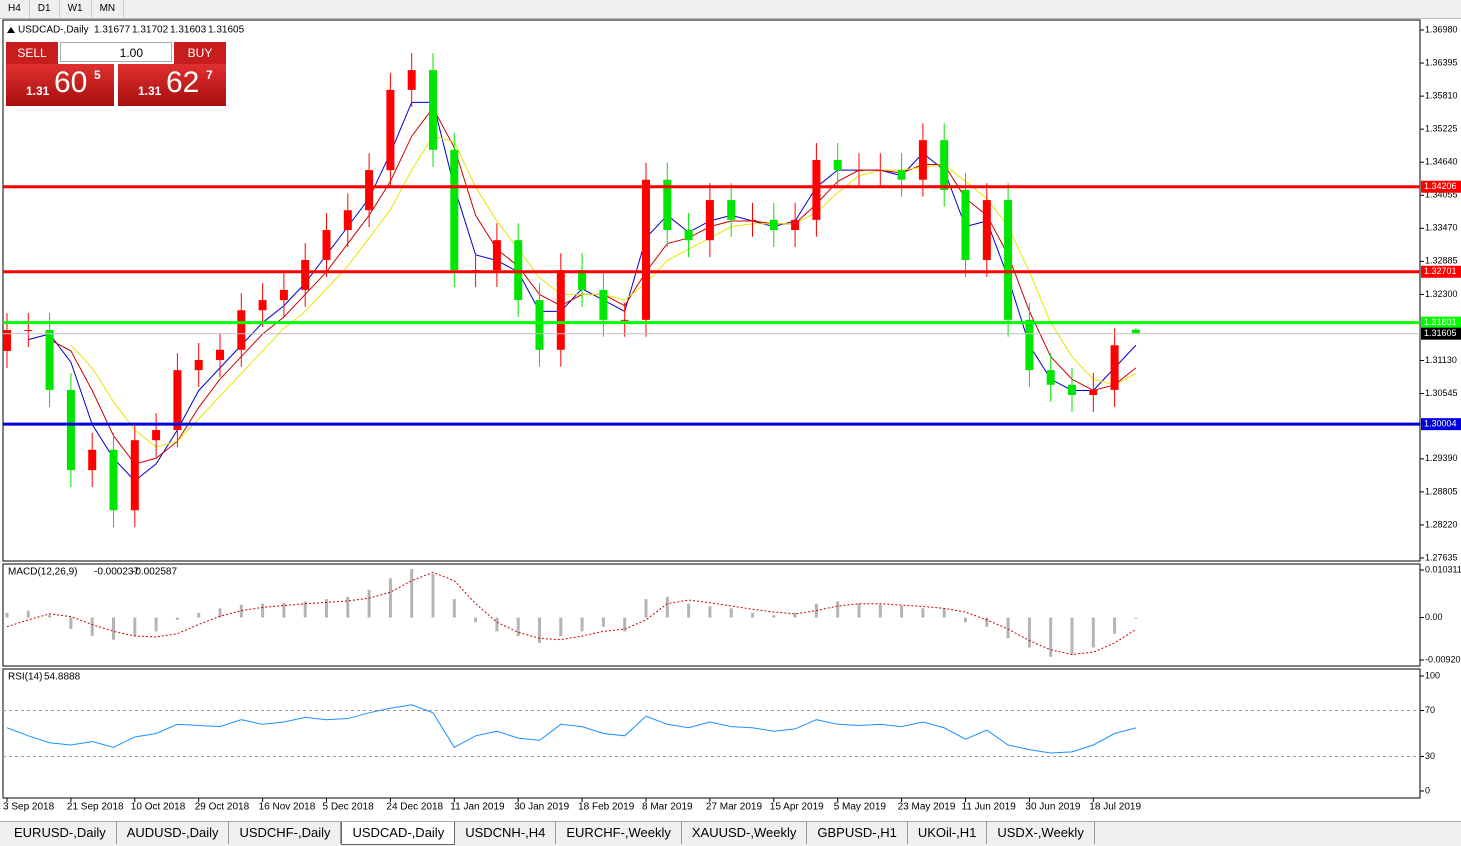 The height and width of the screenshot is (846, 1461). What do you see at coordinates (60, 833) in the screenshot?
I see `chart-tab: EURUSD-,Daily` at bounding box center [60, 833].